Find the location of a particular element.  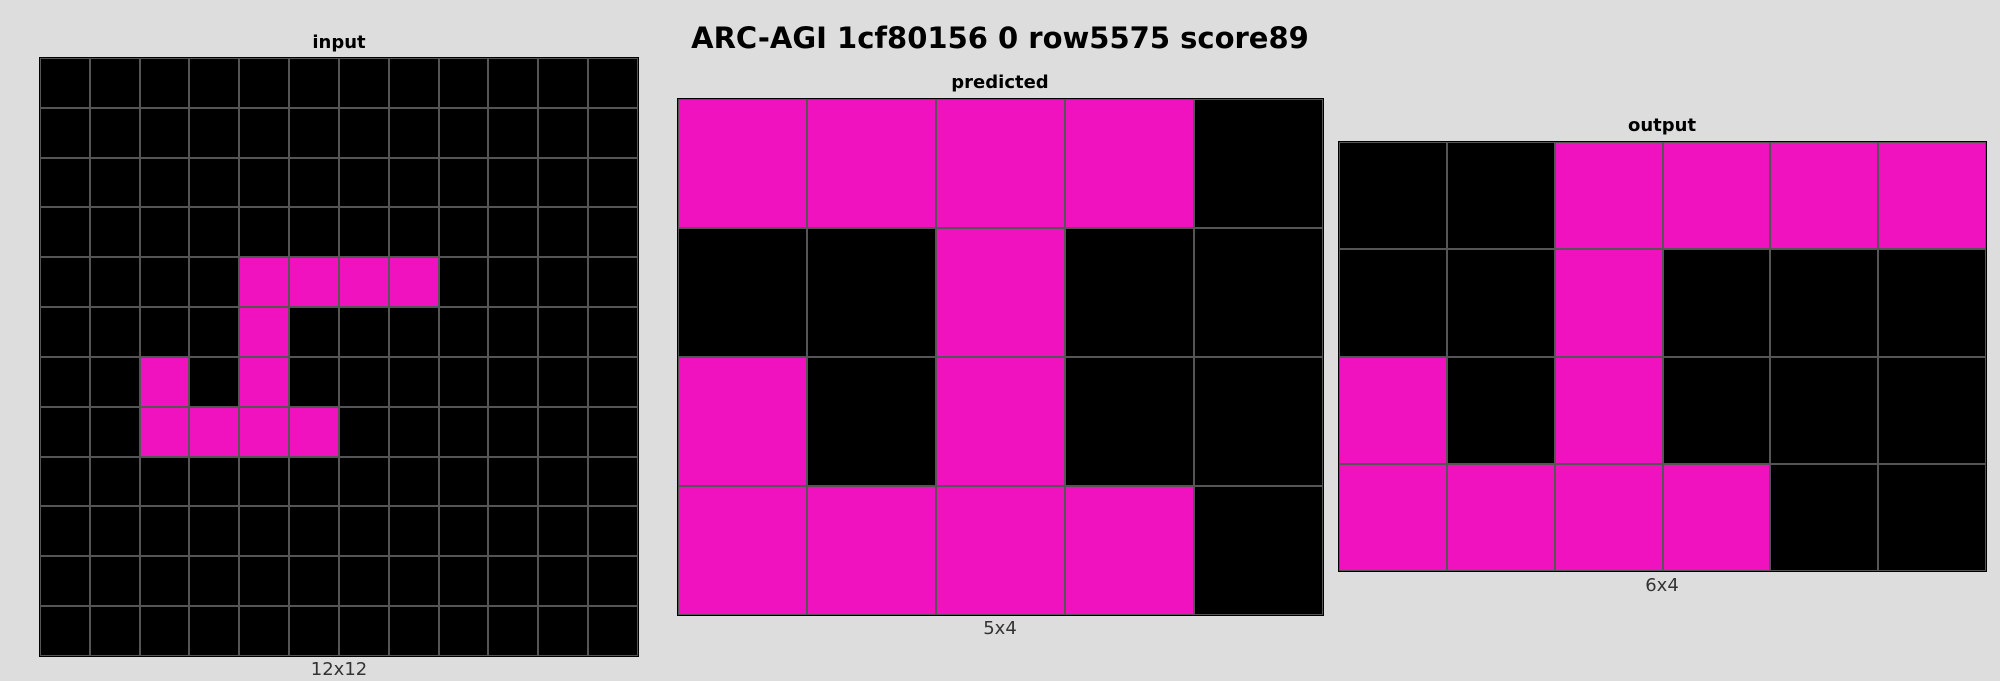

input-cell-r6-c2 is located at coordinates (164, 381).